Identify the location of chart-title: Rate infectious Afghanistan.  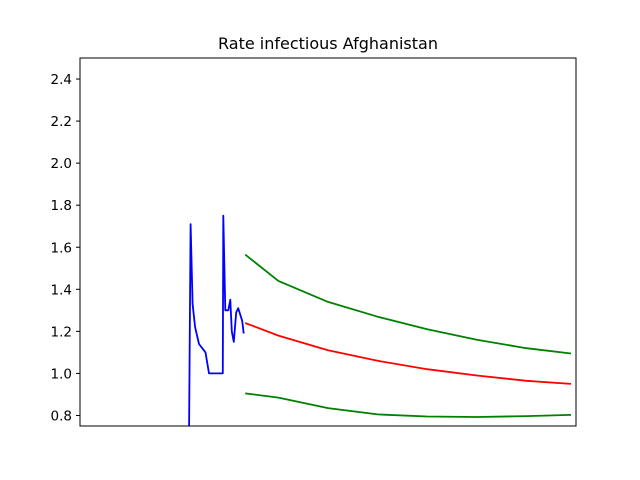
(328, 43).